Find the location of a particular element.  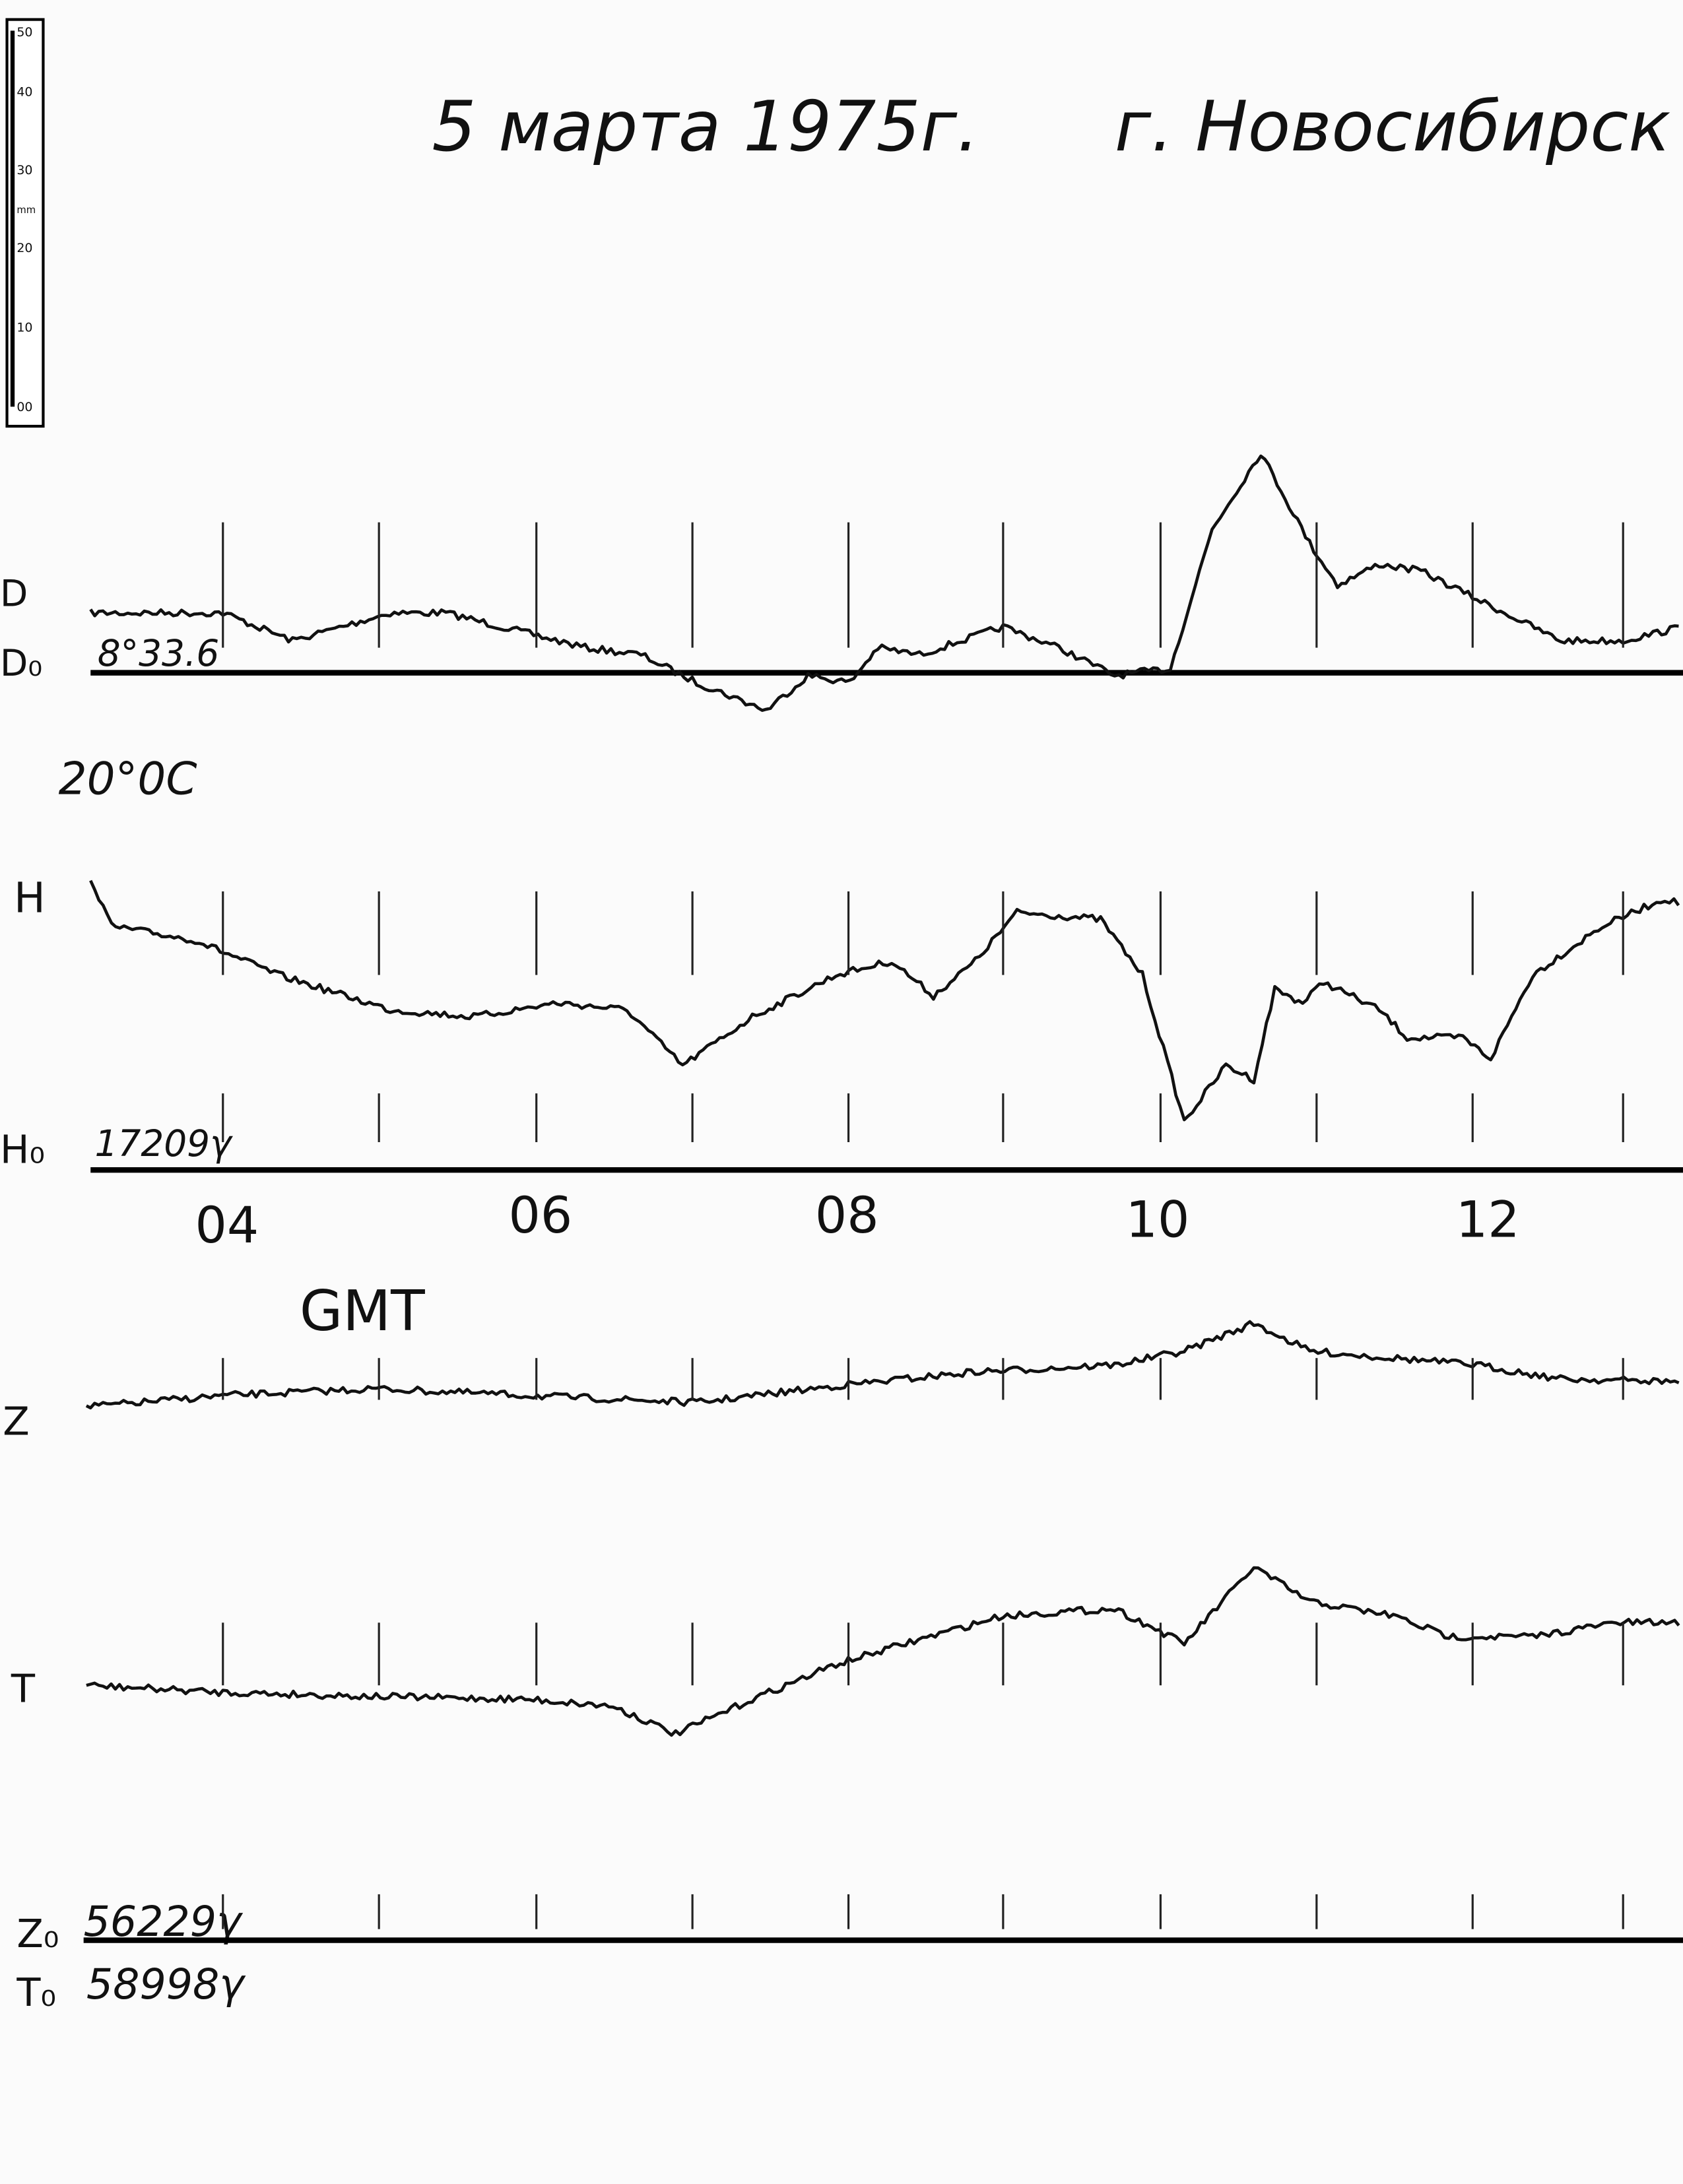

trace-label: Z is located at coordinates (16, 1421).